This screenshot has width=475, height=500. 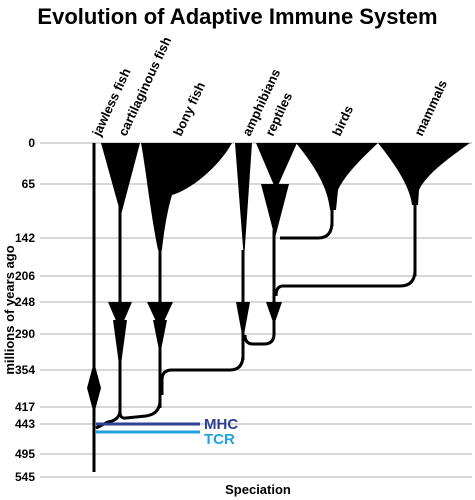 I want to click on lineage-cartilaginous-fish-spindle, so click(x=120, y=316).